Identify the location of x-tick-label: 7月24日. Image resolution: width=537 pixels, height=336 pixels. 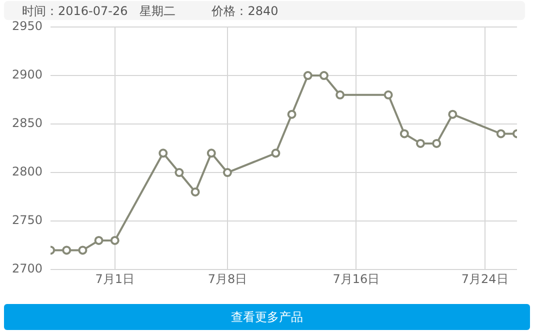
(484, 279).